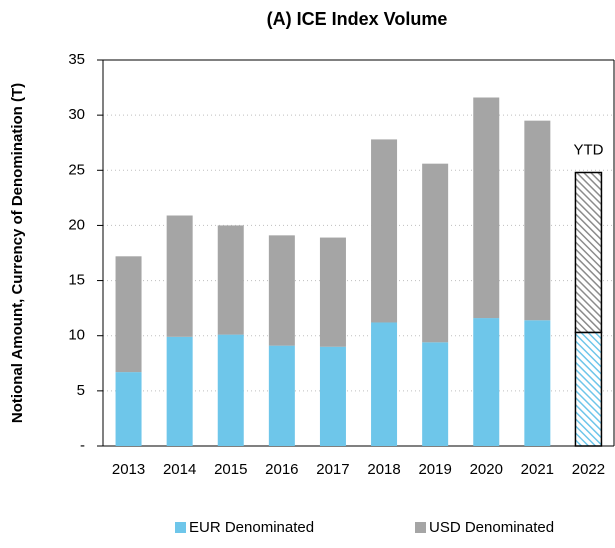 Image resolution: width=615 pixels, height=548 pixels. Describe the element at coordinates (76, 280) in the screenshot. I see `y-tick-label: 15` at that location.